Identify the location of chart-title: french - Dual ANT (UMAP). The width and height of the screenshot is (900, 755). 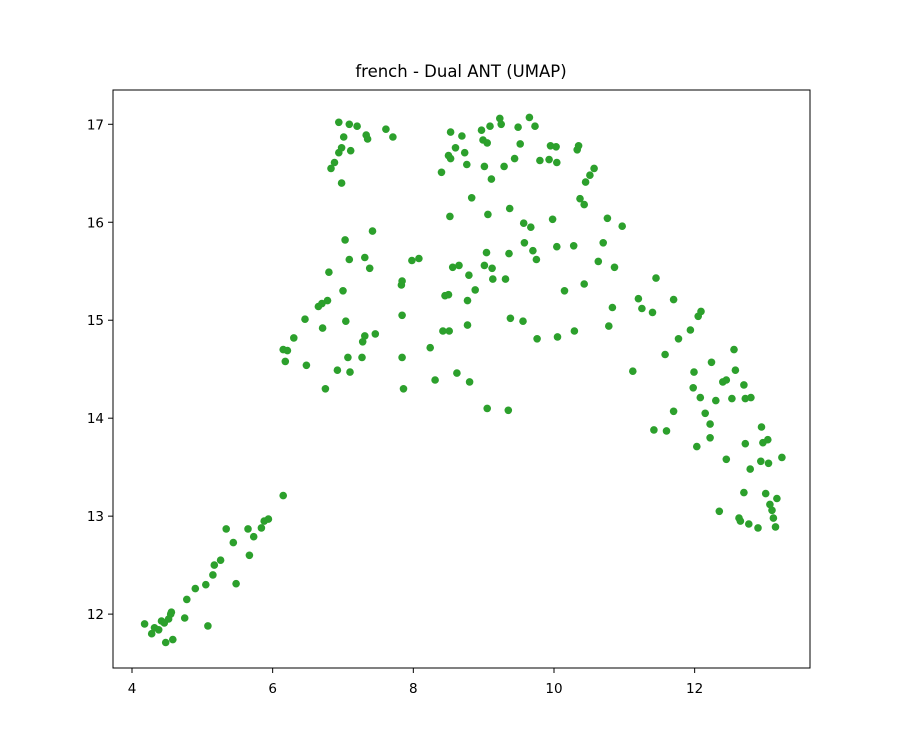
(460, 71).